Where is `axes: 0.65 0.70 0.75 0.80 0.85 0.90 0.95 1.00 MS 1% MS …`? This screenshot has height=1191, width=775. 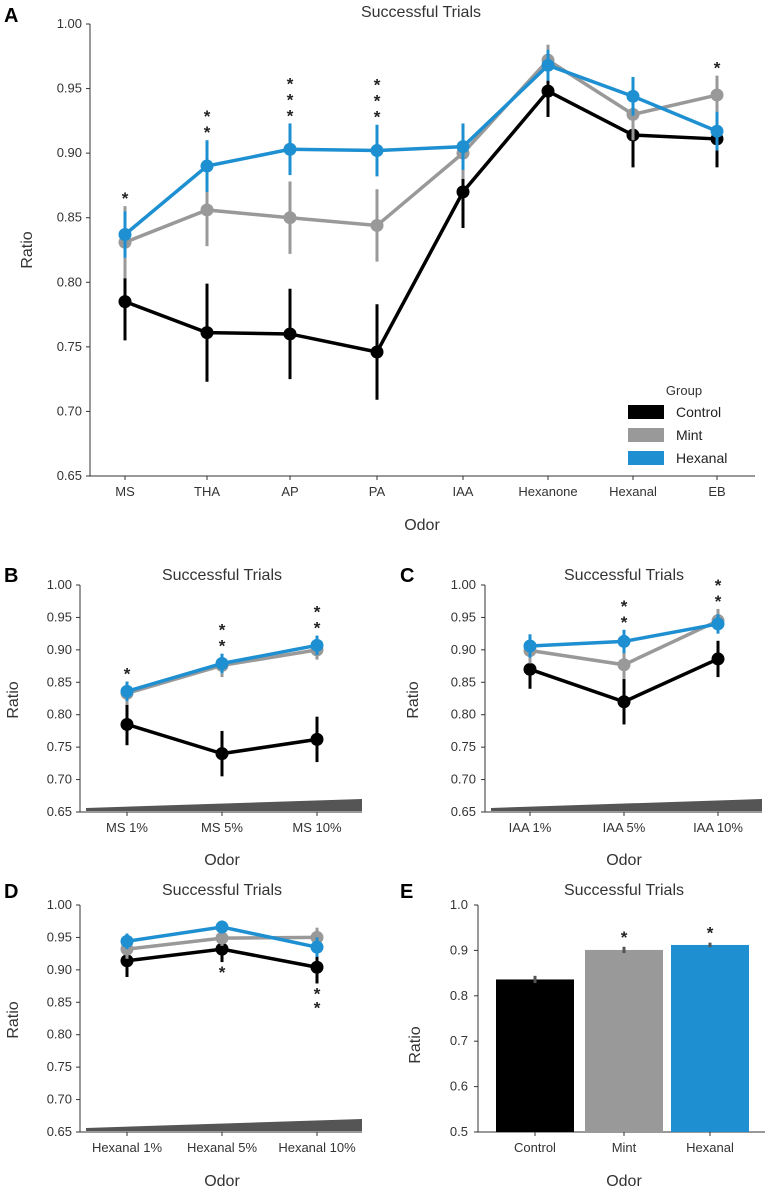
axes: 0.65 0.70 0.75 0.80 0.85 0.90 0.95 1.00 MS 1% MS … is located at coordinates (204, 706).